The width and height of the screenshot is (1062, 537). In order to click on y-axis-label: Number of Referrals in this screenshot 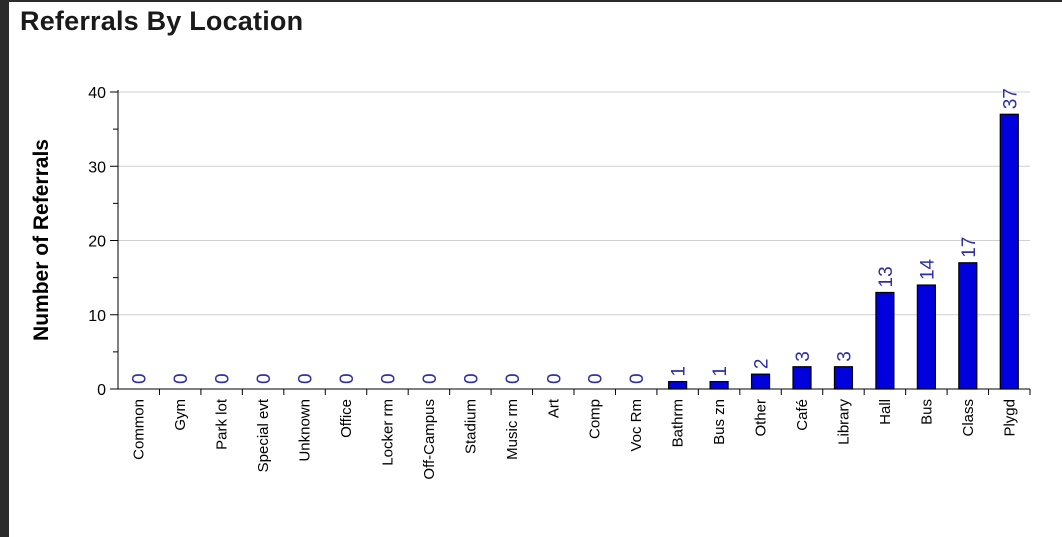, I will do `click(41, 240)`.